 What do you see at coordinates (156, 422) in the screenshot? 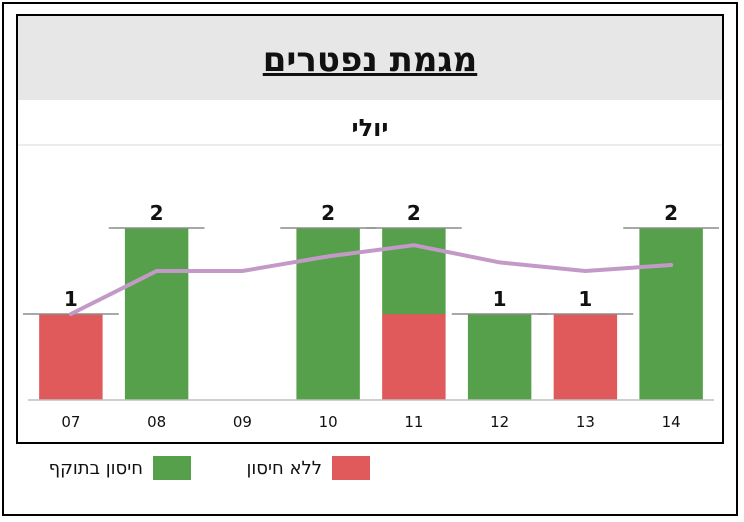
I see `x-tick-label-08: 08` at bounding box center [156, 422].